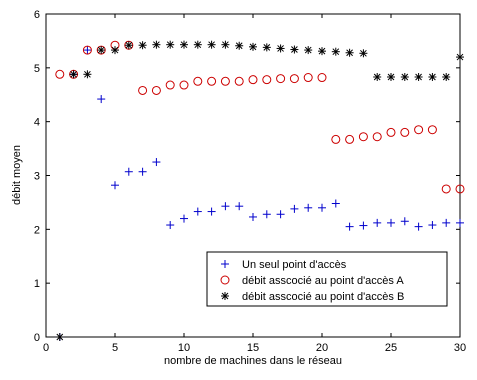 The width and height of the screenshot is (477, 380). Describe the element at coordinates (322, 348) in the screenshot. I see `x-tick-label: 20` at that location.